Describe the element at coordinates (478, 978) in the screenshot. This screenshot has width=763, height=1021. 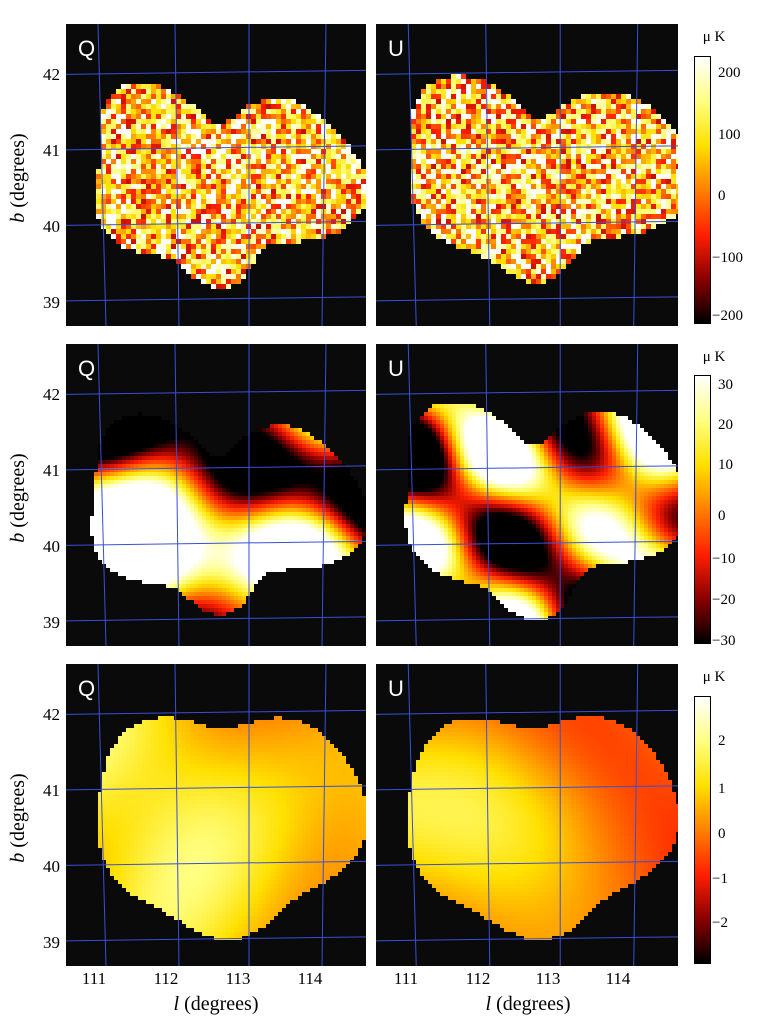
I see `x-tick-112-right: 112` at that location.